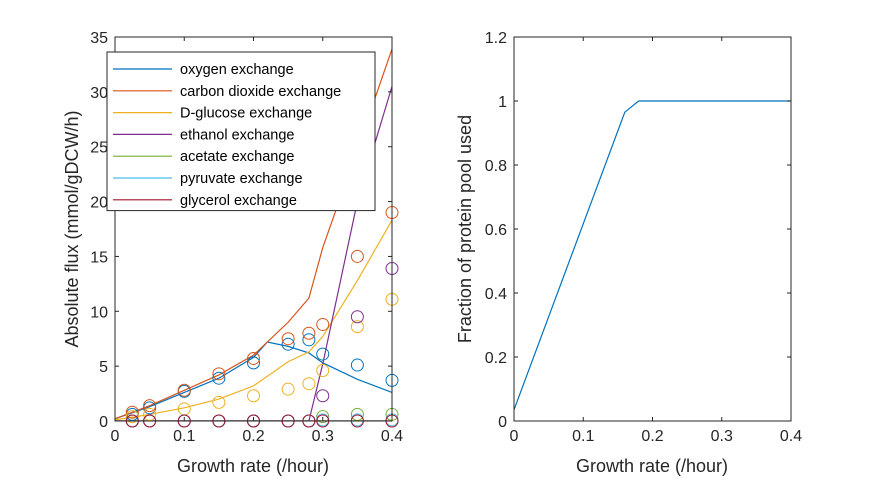 The height and width of the screenshot is (495, 875). What do you see at coordinates (496, 294) in the screenshot?
I see `right-ytick-label: 0.4` at bounding box center [496, 294].